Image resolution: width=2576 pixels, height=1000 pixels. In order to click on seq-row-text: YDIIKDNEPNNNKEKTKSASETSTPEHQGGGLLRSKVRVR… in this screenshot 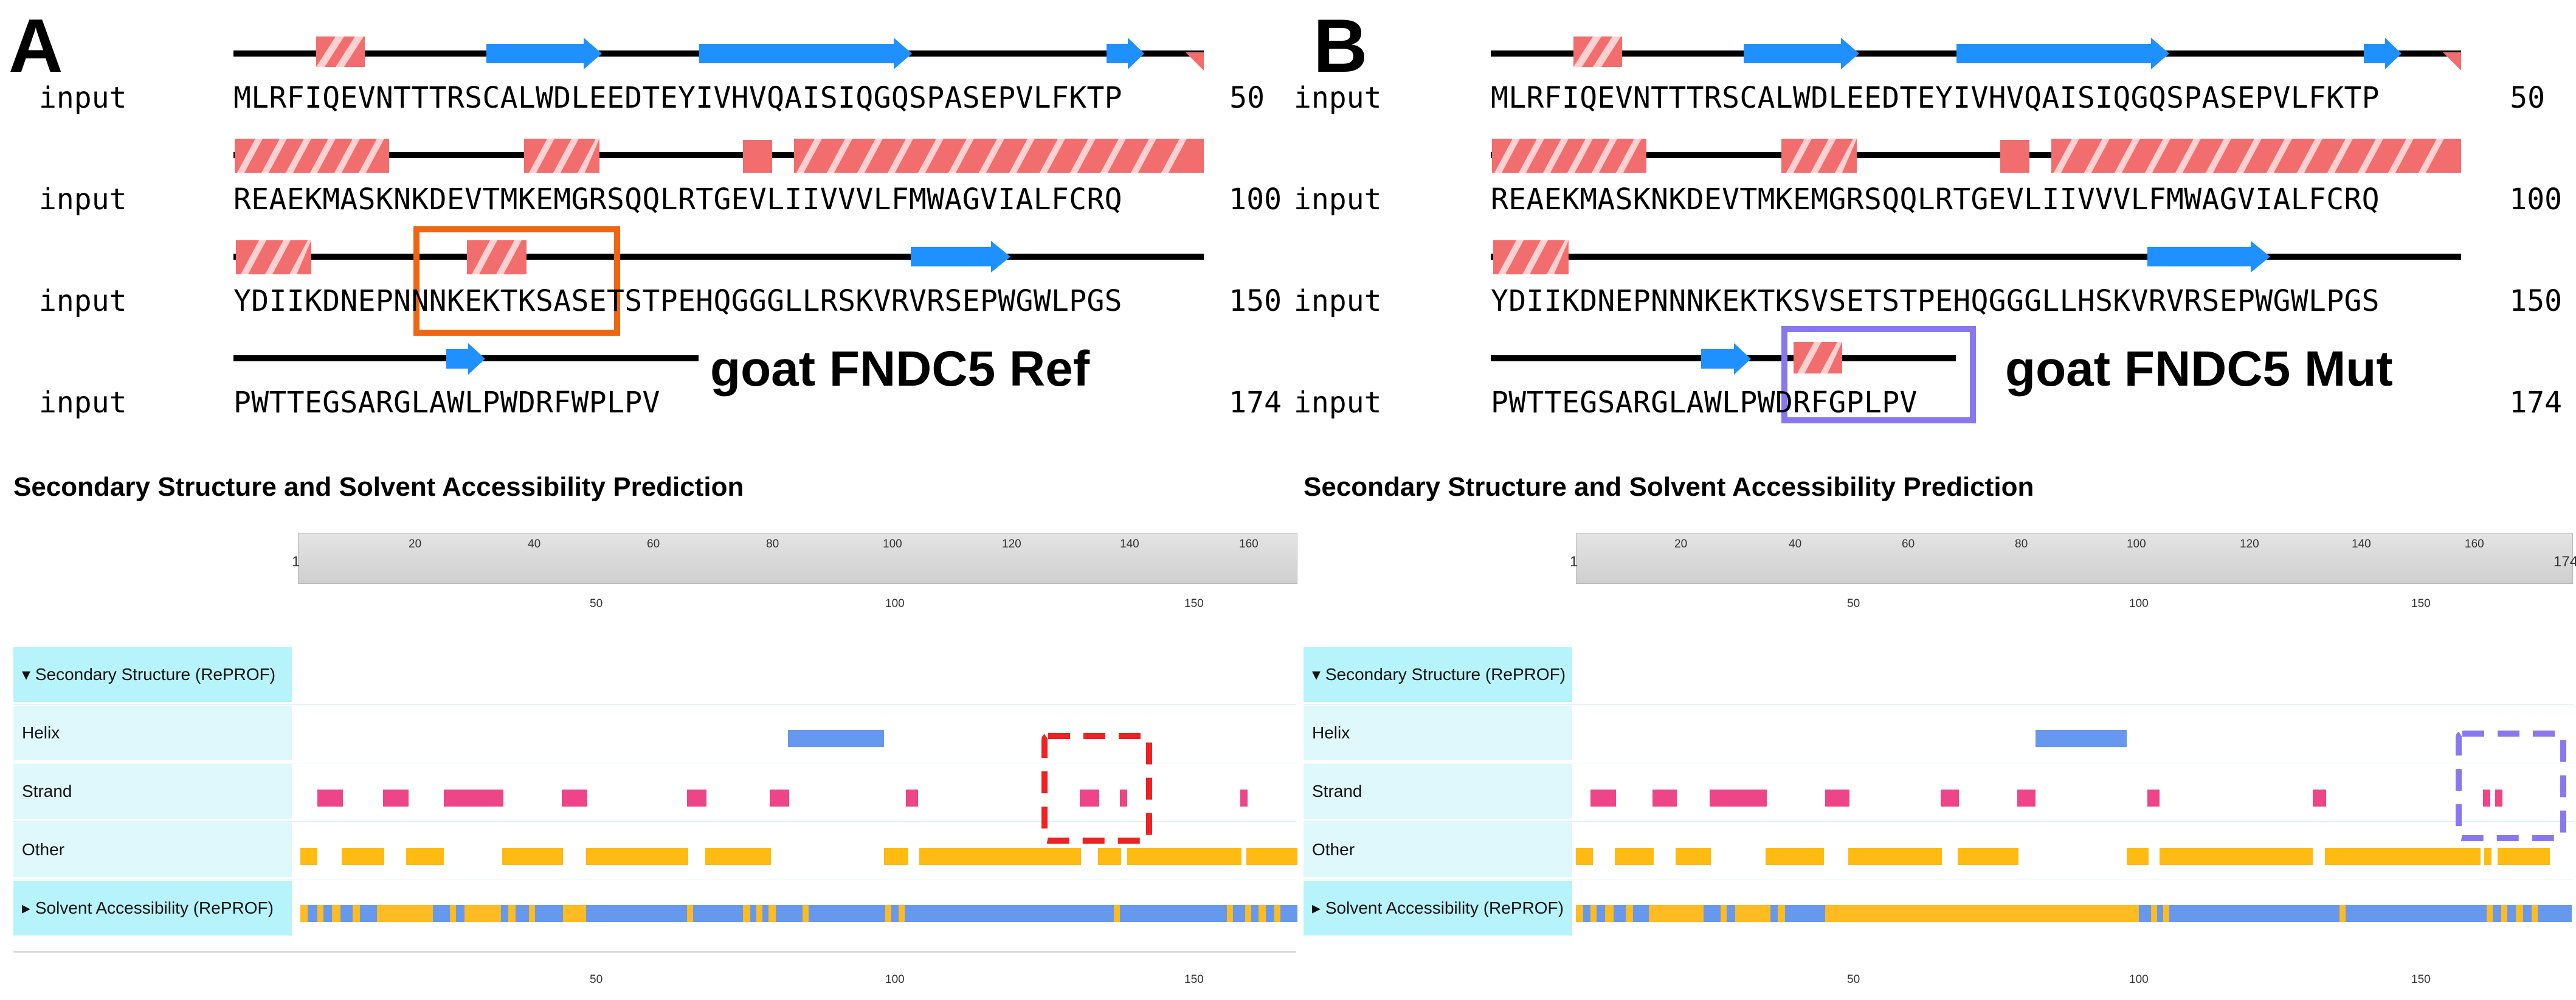, I will do `click(678, 301)`.